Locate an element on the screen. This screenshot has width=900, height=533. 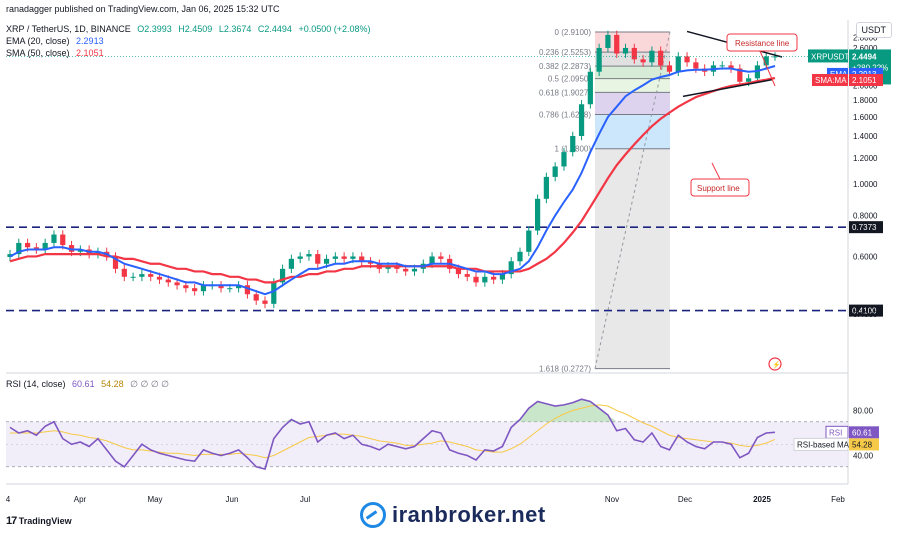
alert-icon-glyph: ⚡ is located at coordinates (776, 364).